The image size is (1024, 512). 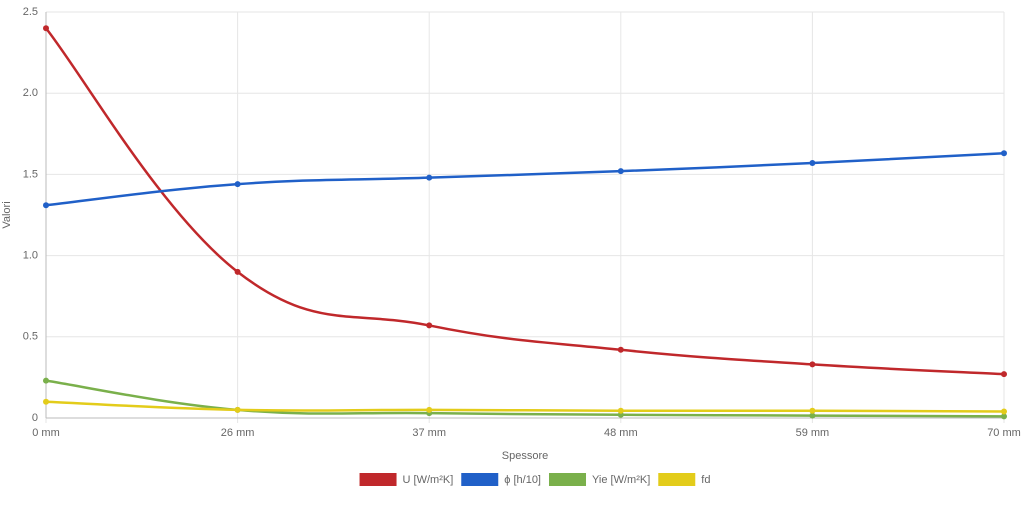 I want to click on x-tick-label: 37 mm, so click(x=429, y=433).